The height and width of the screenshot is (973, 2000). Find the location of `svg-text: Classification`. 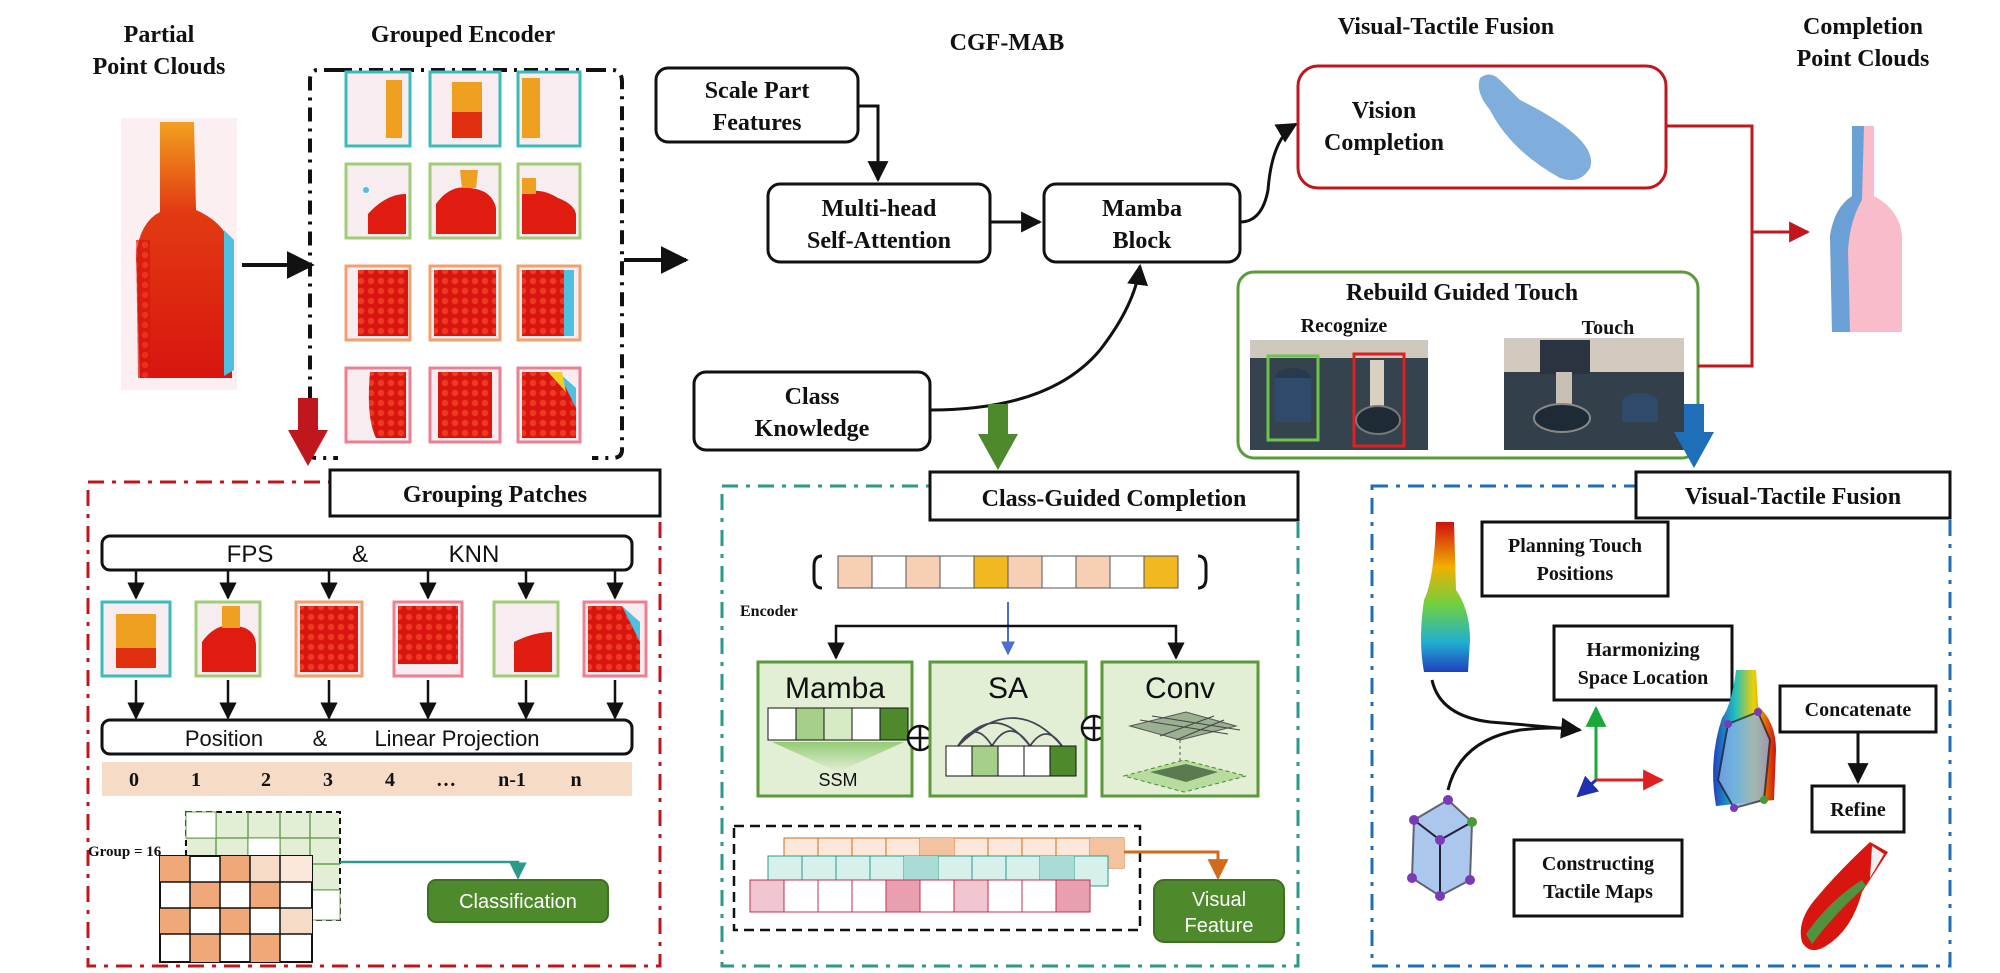

svg-text: Classification is located at coordinates (518, 902).